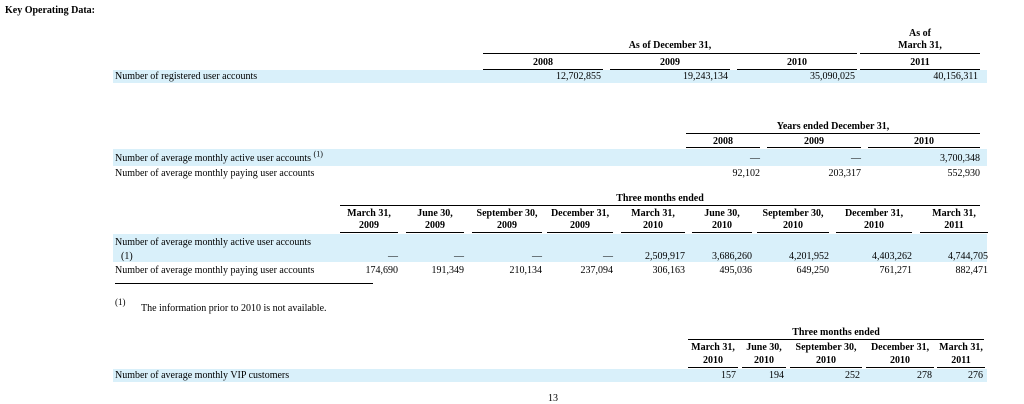 The height and width of the screenshot is (404, 1024). Describe the element at coordinates (964, 173) in the screenshot. I see `value-cell: 552,930` at that location.